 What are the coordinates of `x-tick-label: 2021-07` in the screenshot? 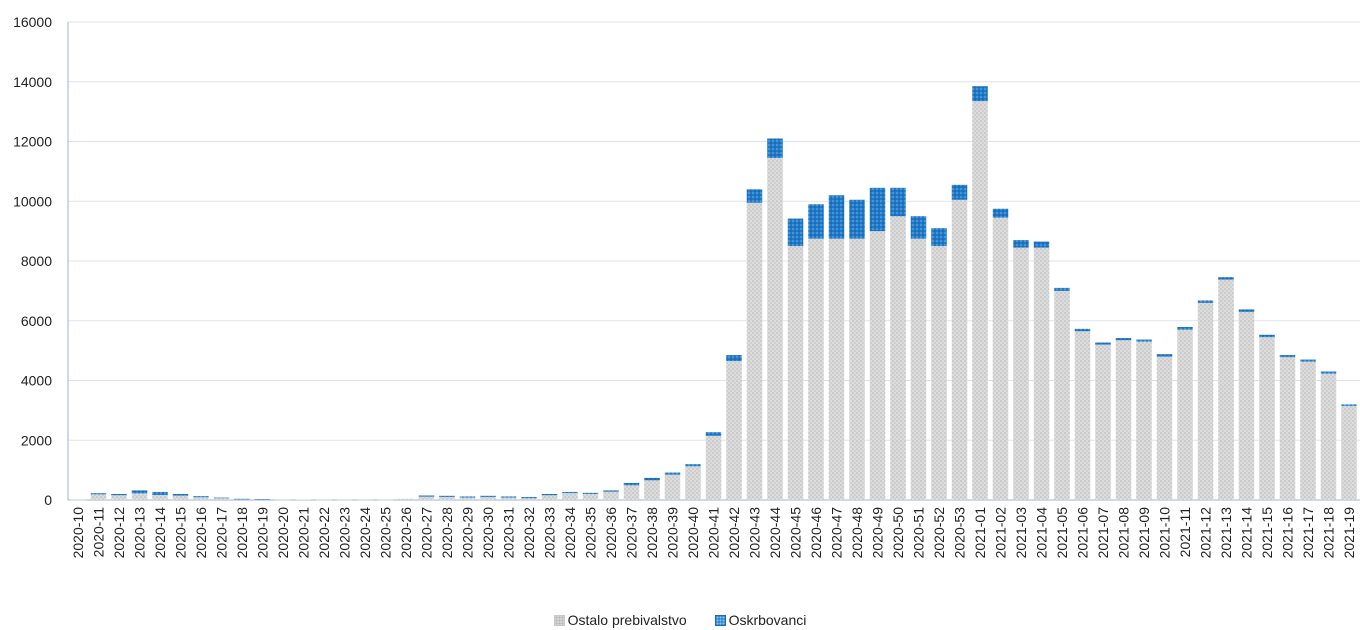 It's located at (1103, 533).